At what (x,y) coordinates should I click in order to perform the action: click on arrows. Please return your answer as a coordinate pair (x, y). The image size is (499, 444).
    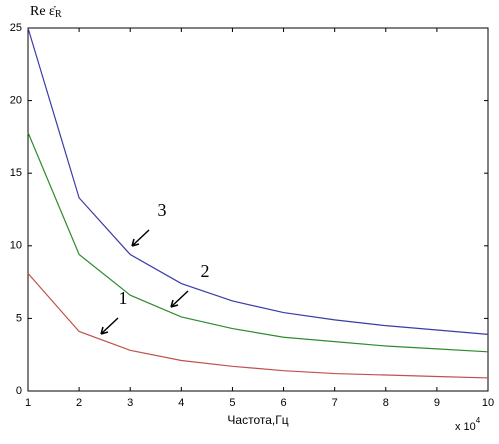
    Looking at the image, I should click on (144, 282).